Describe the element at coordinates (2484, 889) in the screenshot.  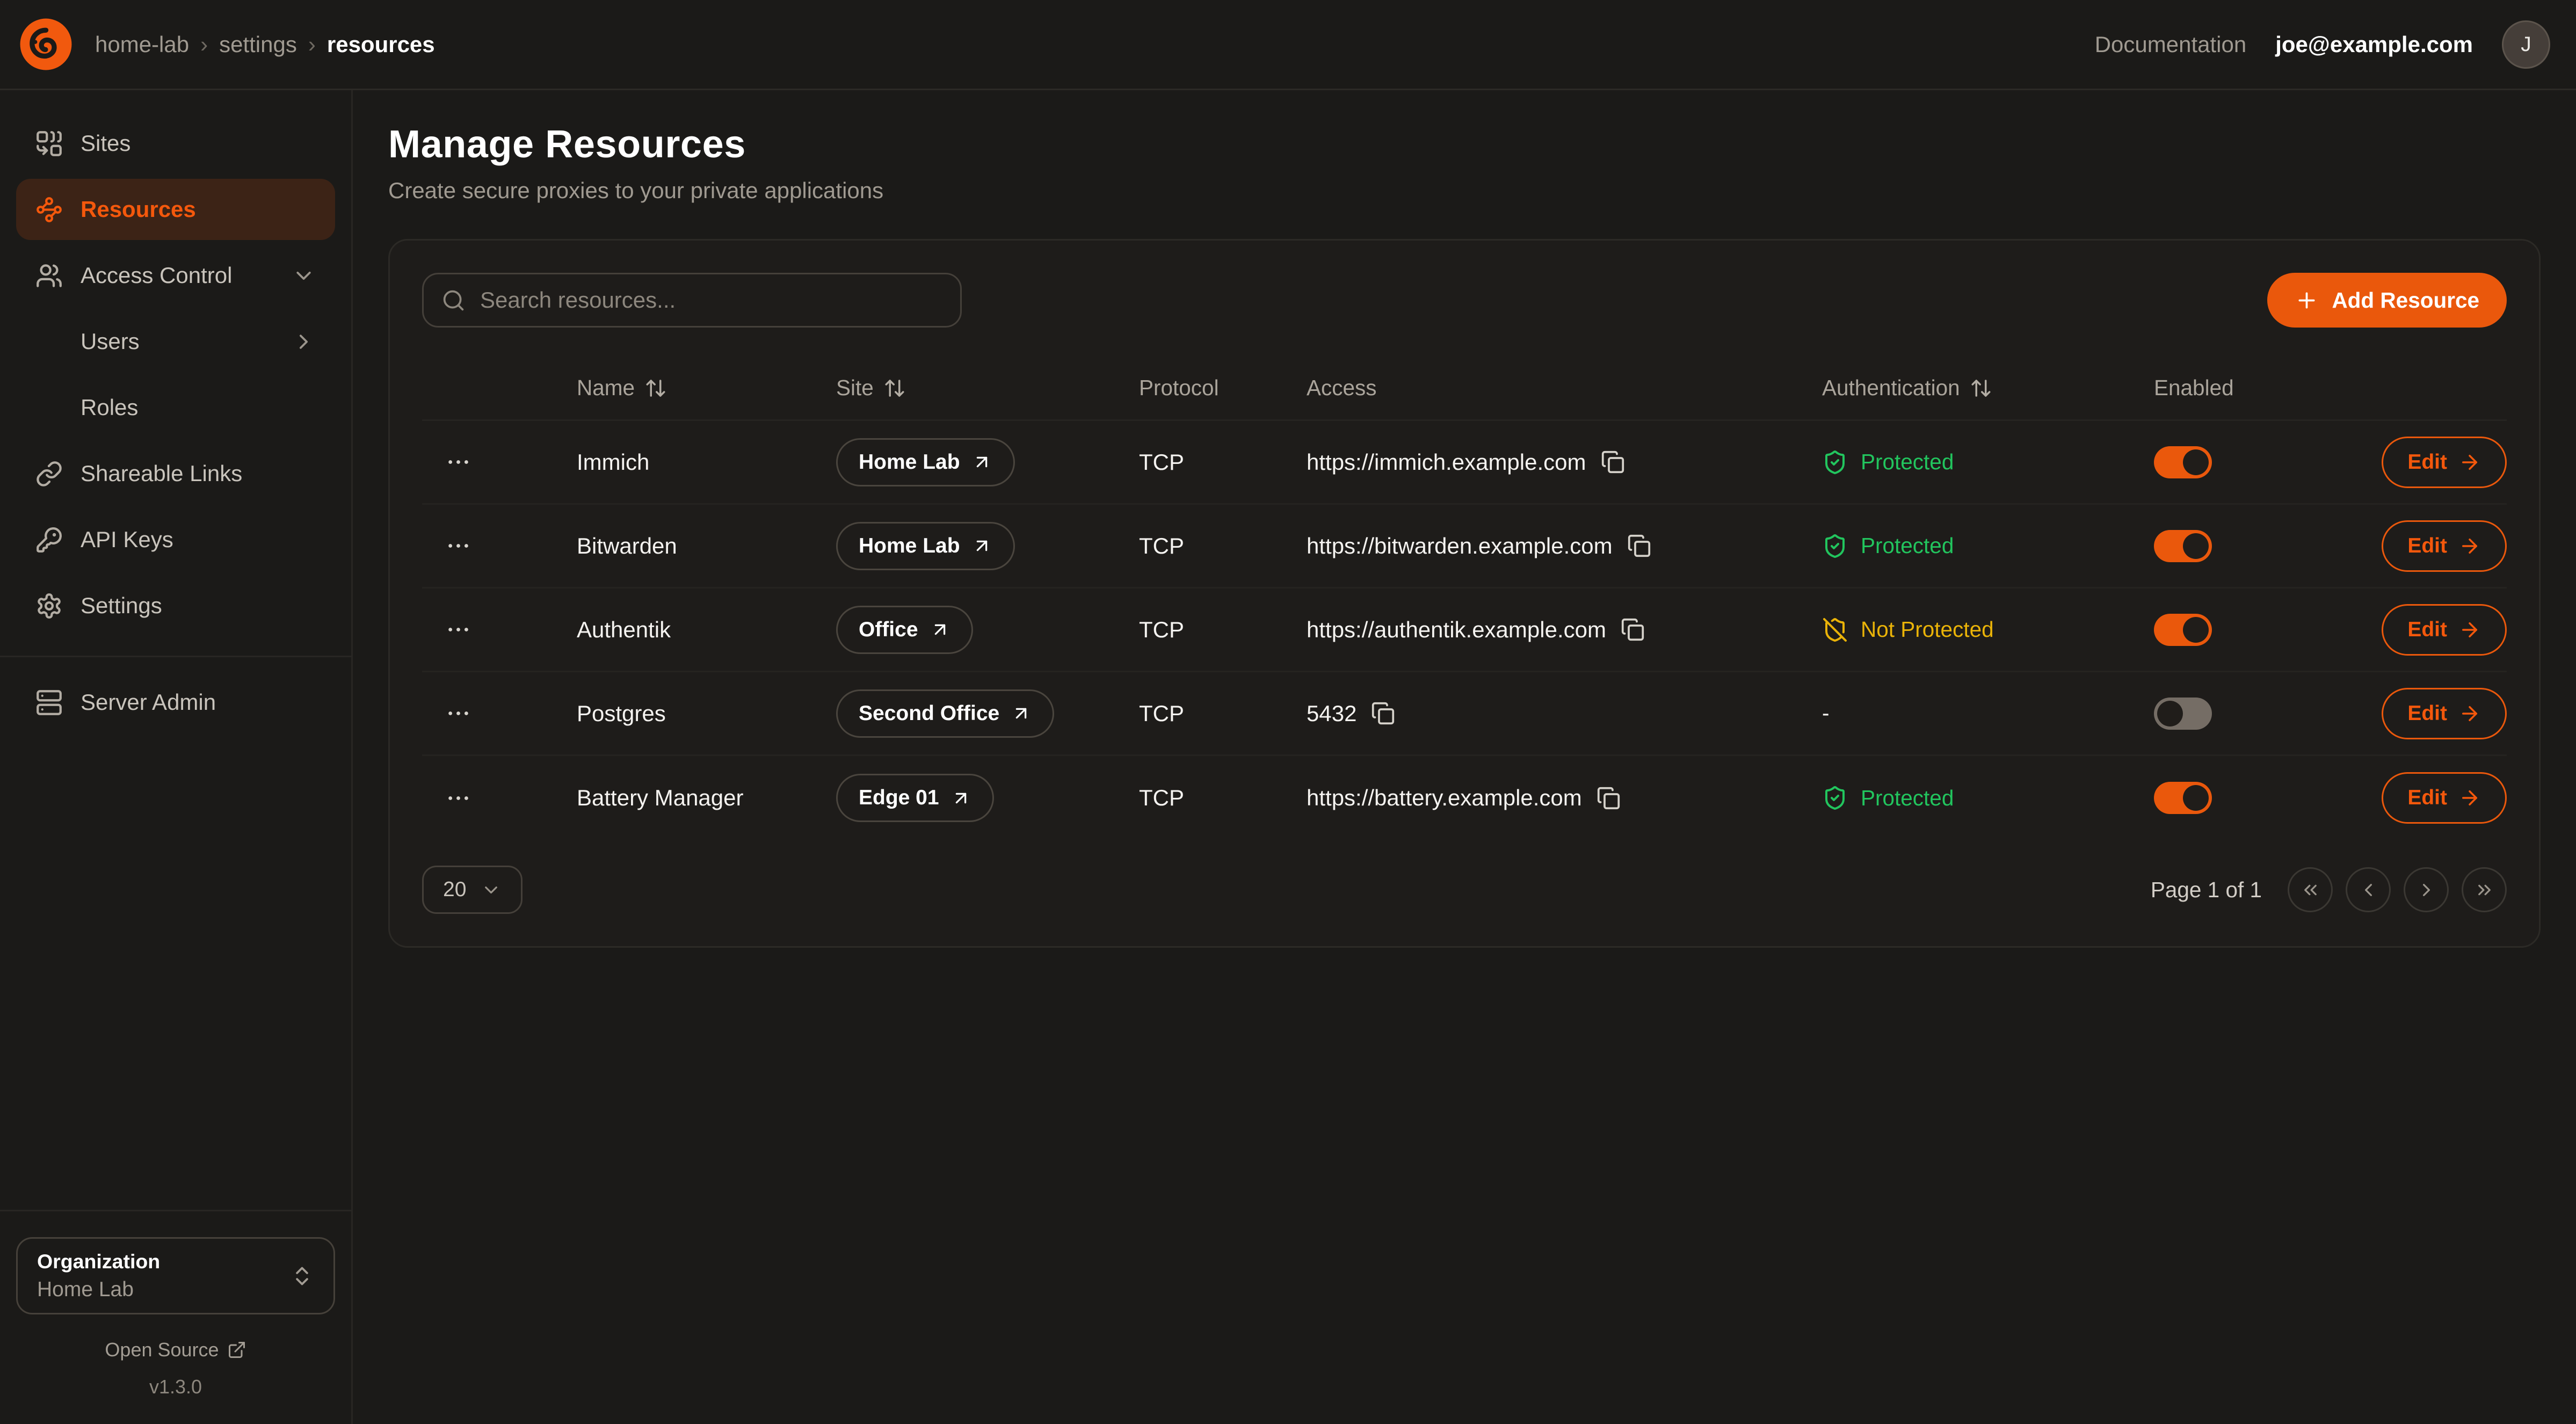
I see `last-page-button` at that location.